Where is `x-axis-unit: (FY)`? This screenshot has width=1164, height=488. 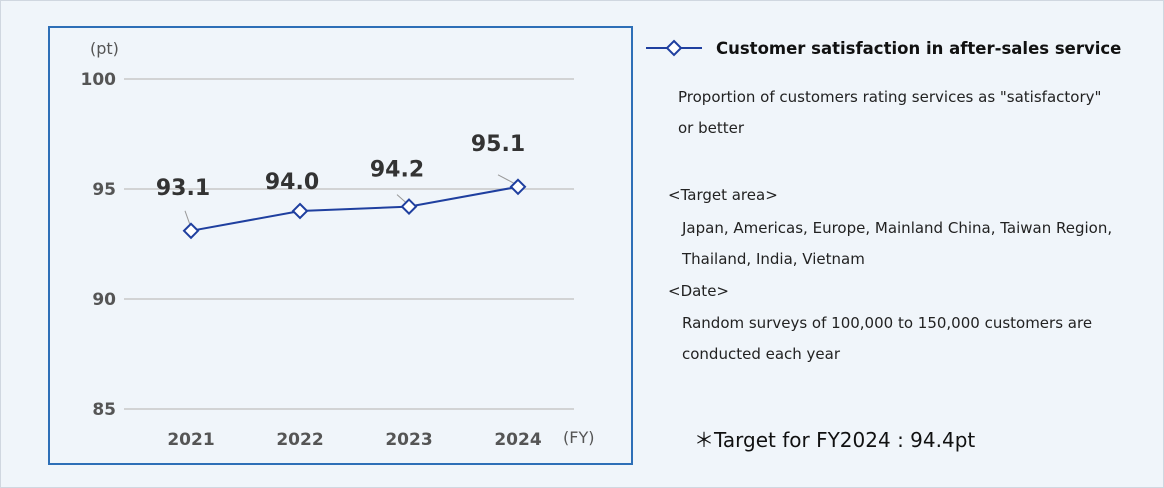 x-axis-unit: (FY) is located at coordinates (578, 437).